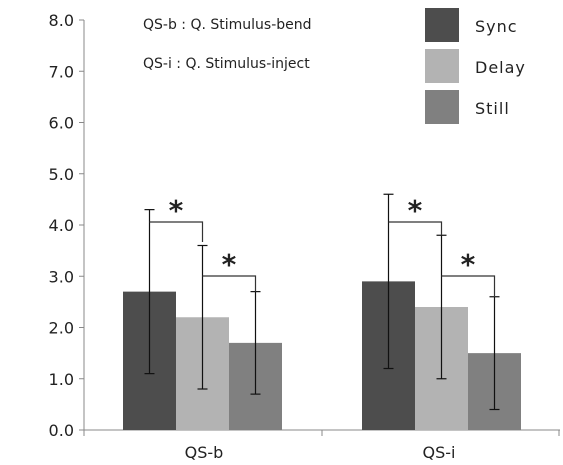 This screenshot has width=563, height=465. Describe the element at coordinates (226, 64) in the screenshot. I see `annotation-note: QS-i : Q. Stimulus-inject` at that location.